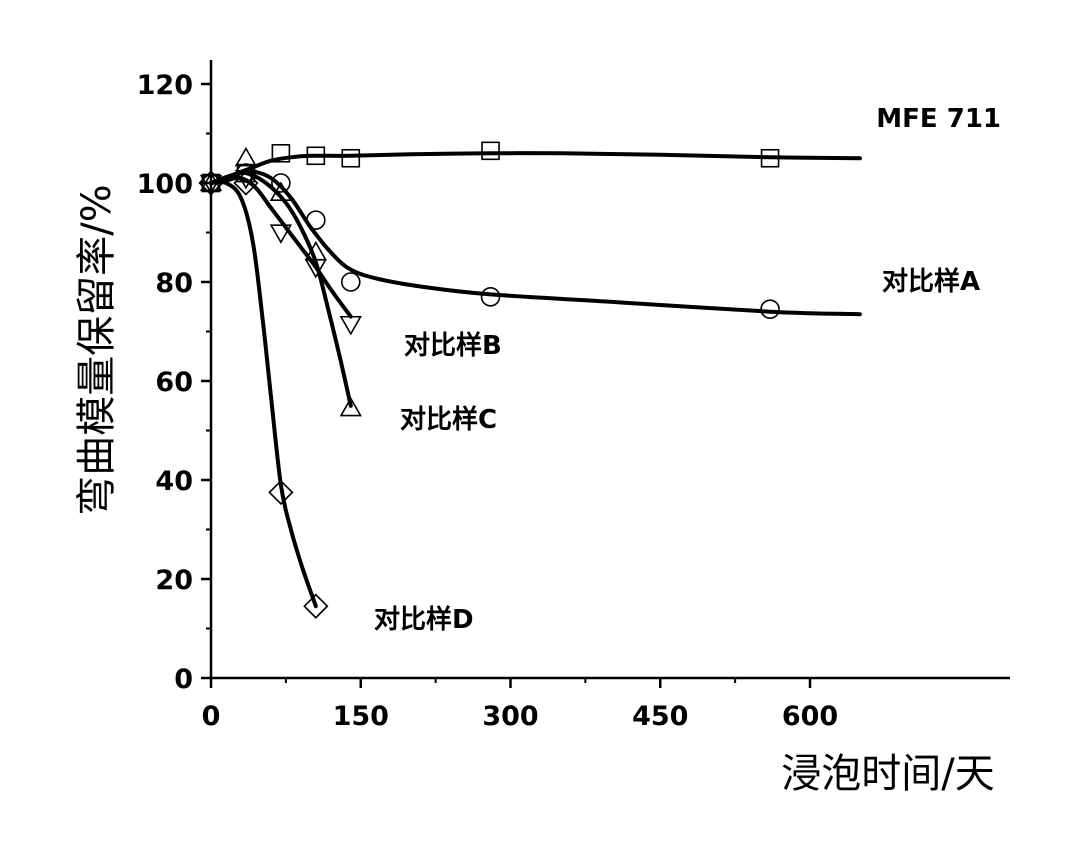 The width and height of the screenshot is (1080, 858). I want to click on y-tick-label: 120, so click(165, 85).